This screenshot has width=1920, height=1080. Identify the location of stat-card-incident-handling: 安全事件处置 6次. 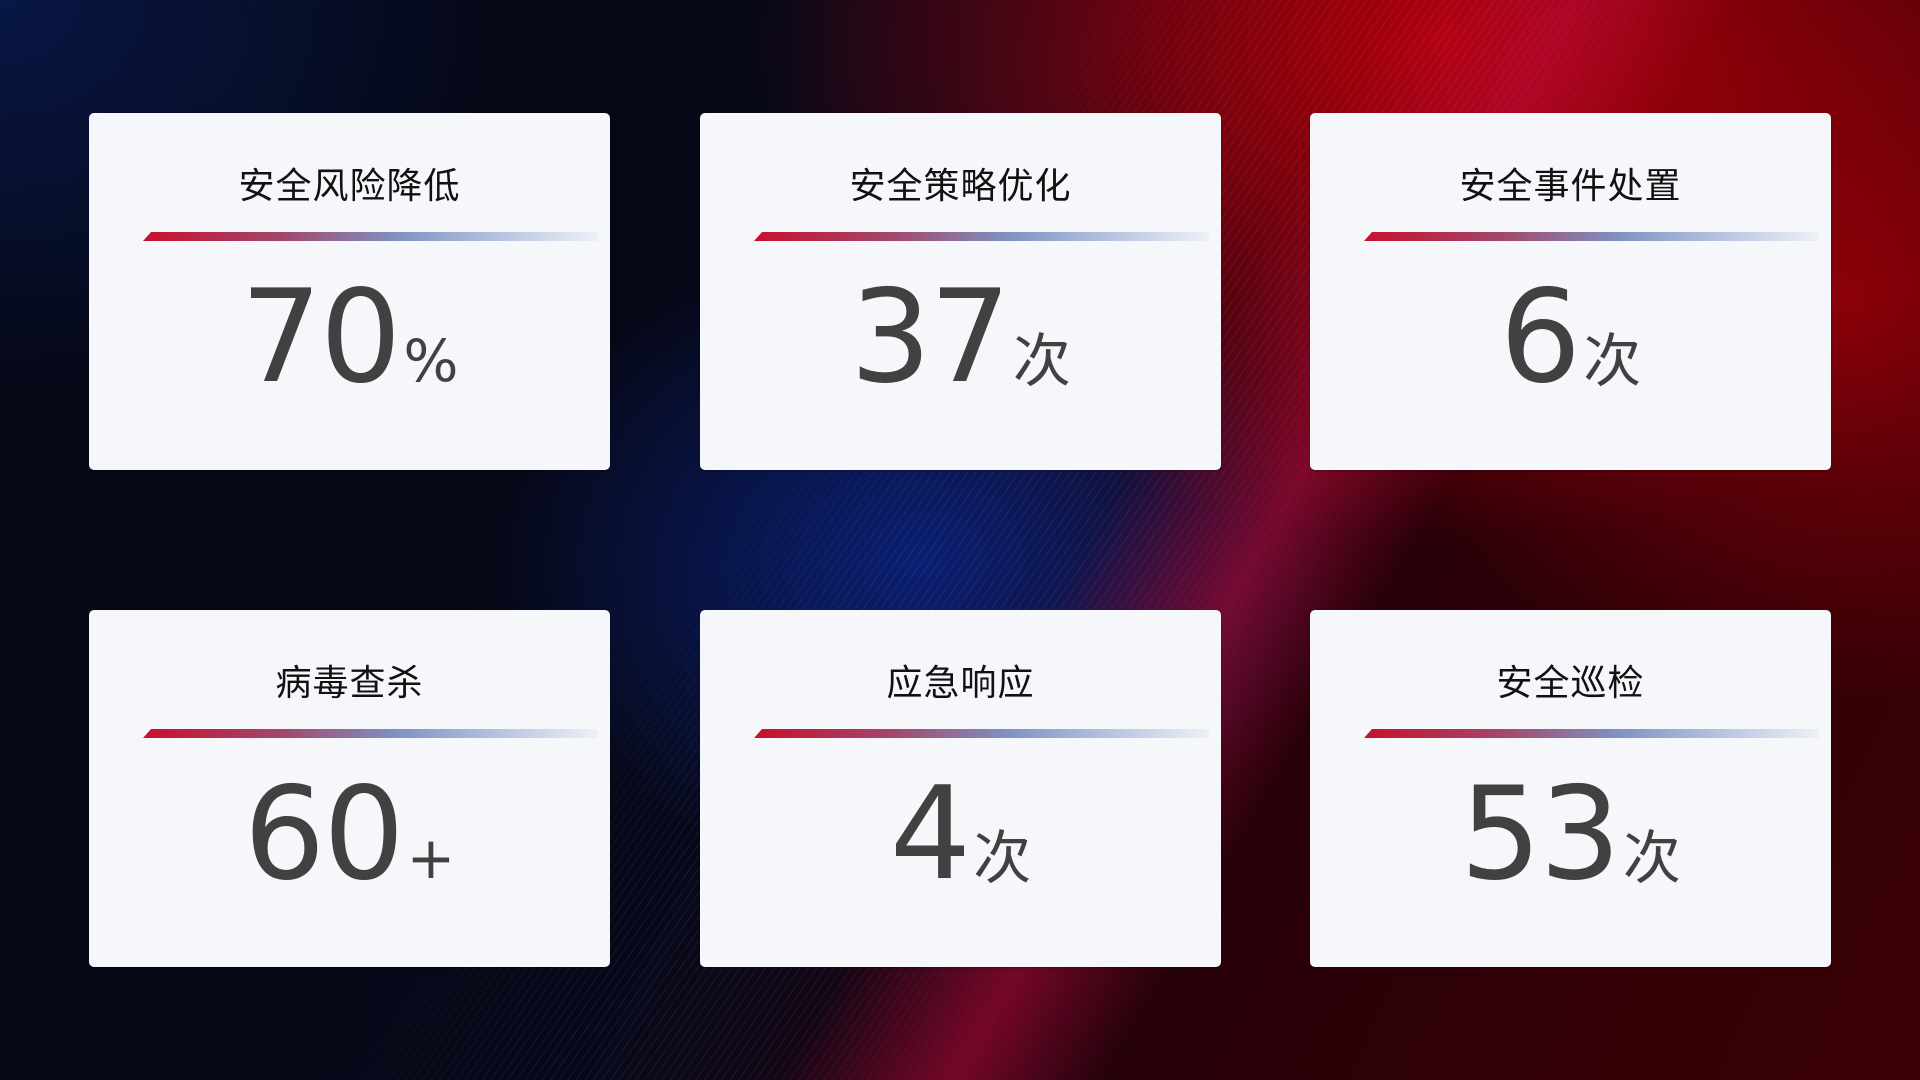
(1570, 291).